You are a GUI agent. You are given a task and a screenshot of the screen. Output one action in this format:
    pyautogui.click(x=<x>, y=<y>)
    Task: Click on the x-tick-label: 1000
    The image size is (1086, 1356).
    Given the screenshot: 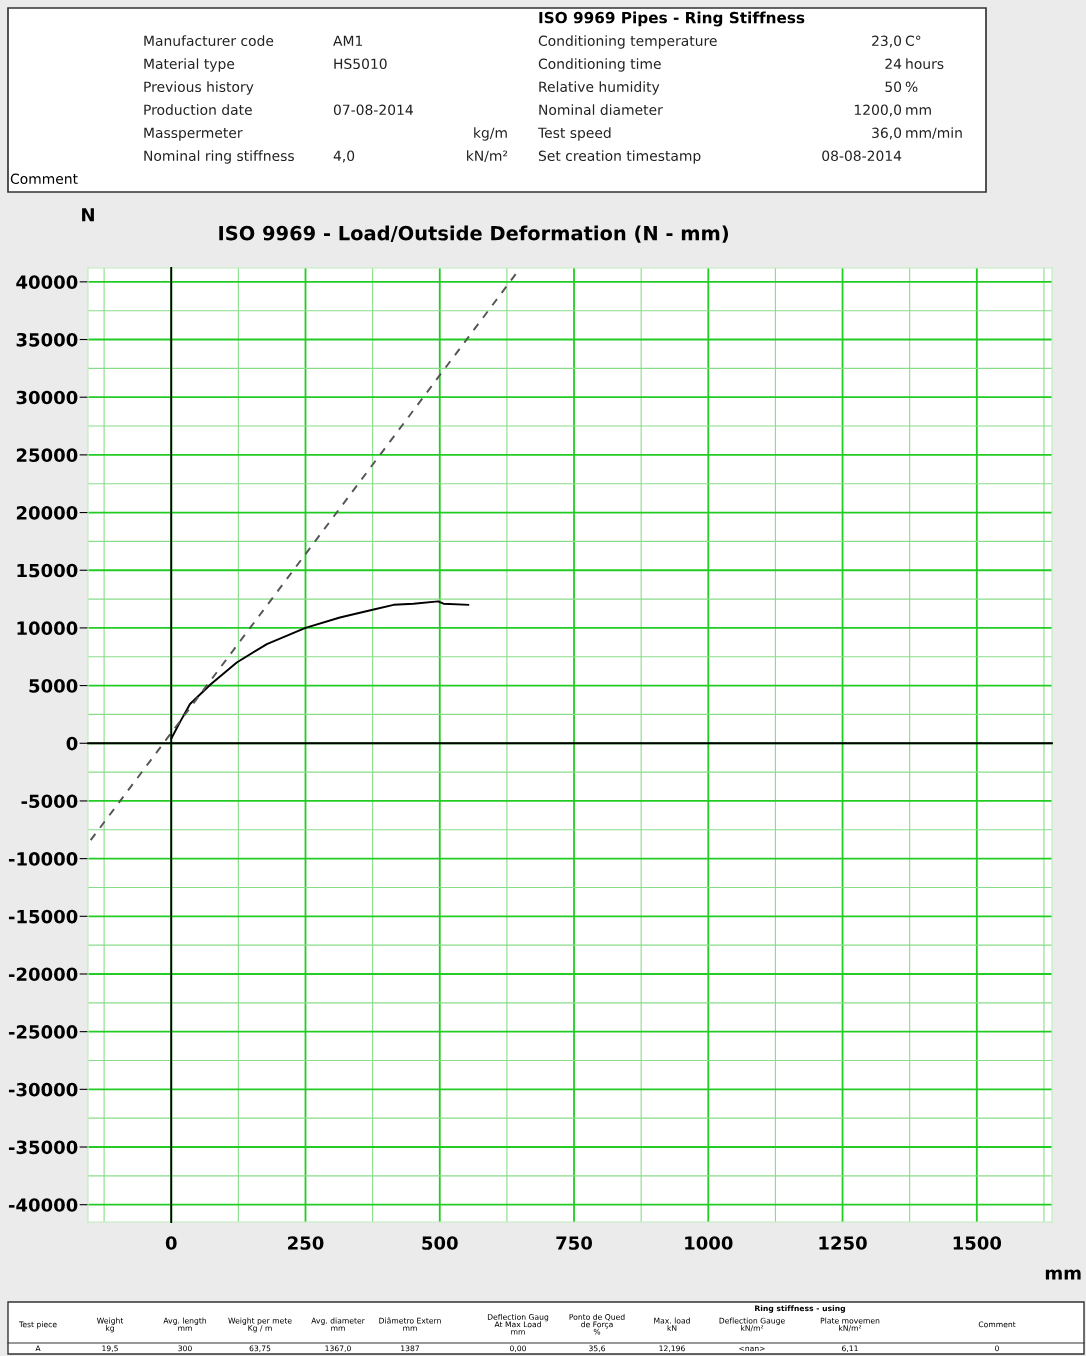 What is the action you would take?
    pyautogui.click(x=709, y=1243)
    